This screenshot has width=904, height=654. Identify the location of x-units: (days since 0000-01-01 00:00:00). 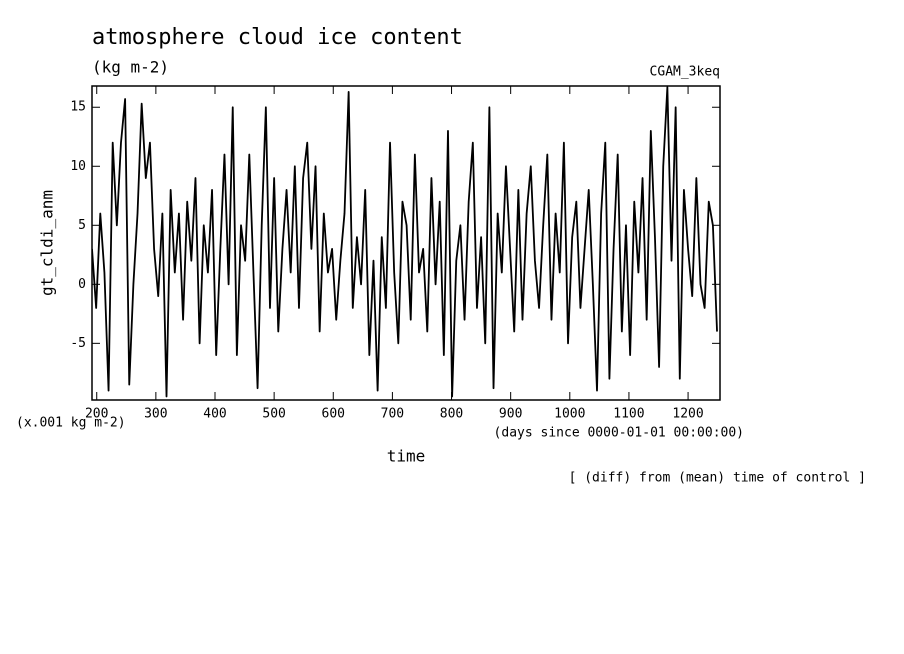
(619, 433).